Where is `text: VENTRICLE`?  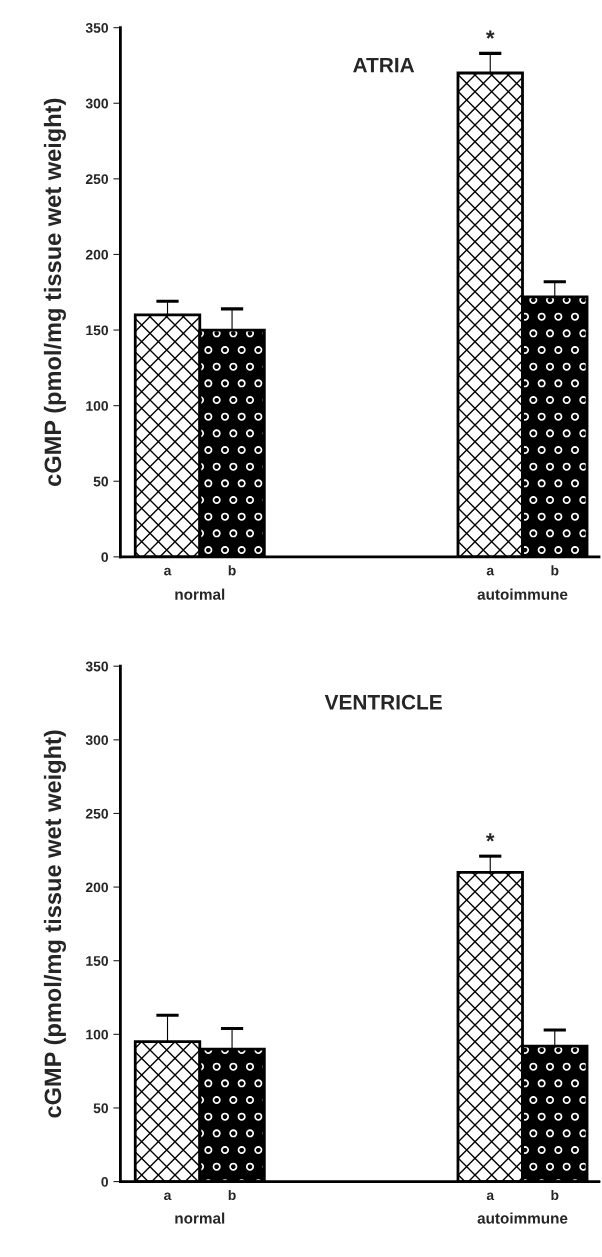 text: VENTRICLE is located at coordinates (383, 702).